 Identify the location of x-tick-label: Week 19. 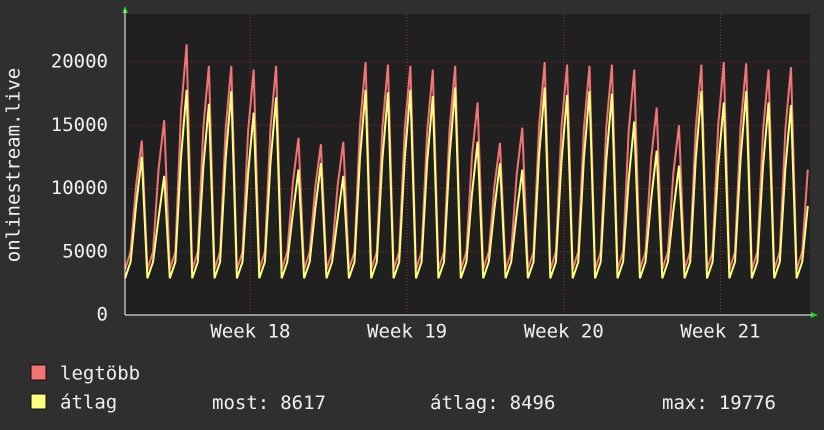
(407, 332).